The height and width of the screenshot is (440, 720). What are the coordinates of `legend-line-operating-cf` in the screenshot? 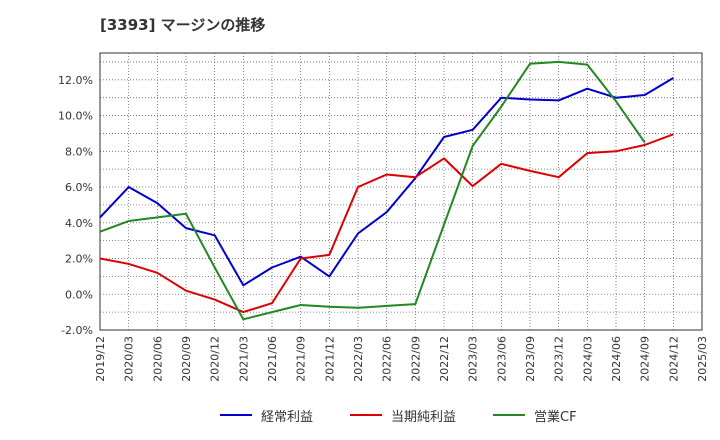 It's located at (509, 415).